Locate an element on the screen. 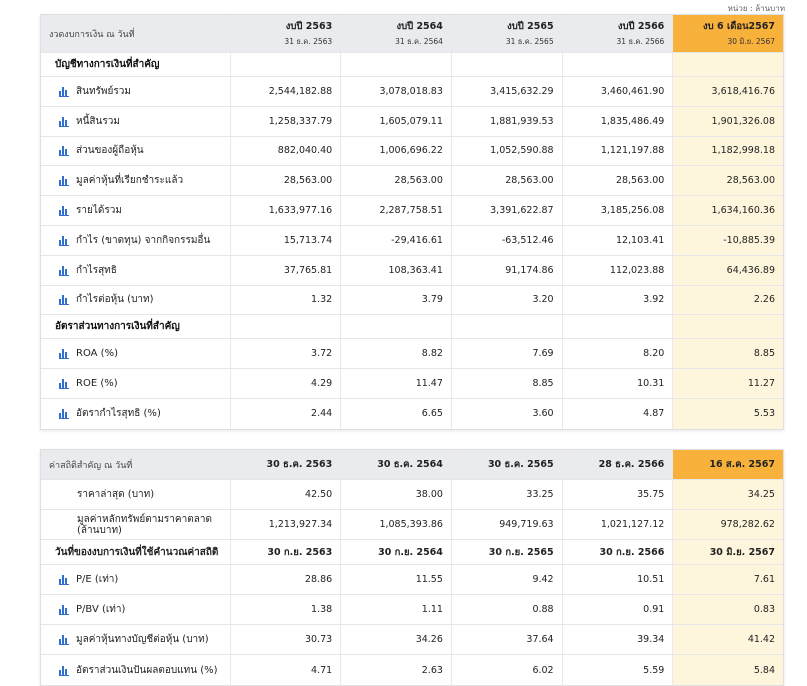 This screenshot has width=807, height=686. value-cell: 3,415,632.29 is located at coordinates (507, 91).